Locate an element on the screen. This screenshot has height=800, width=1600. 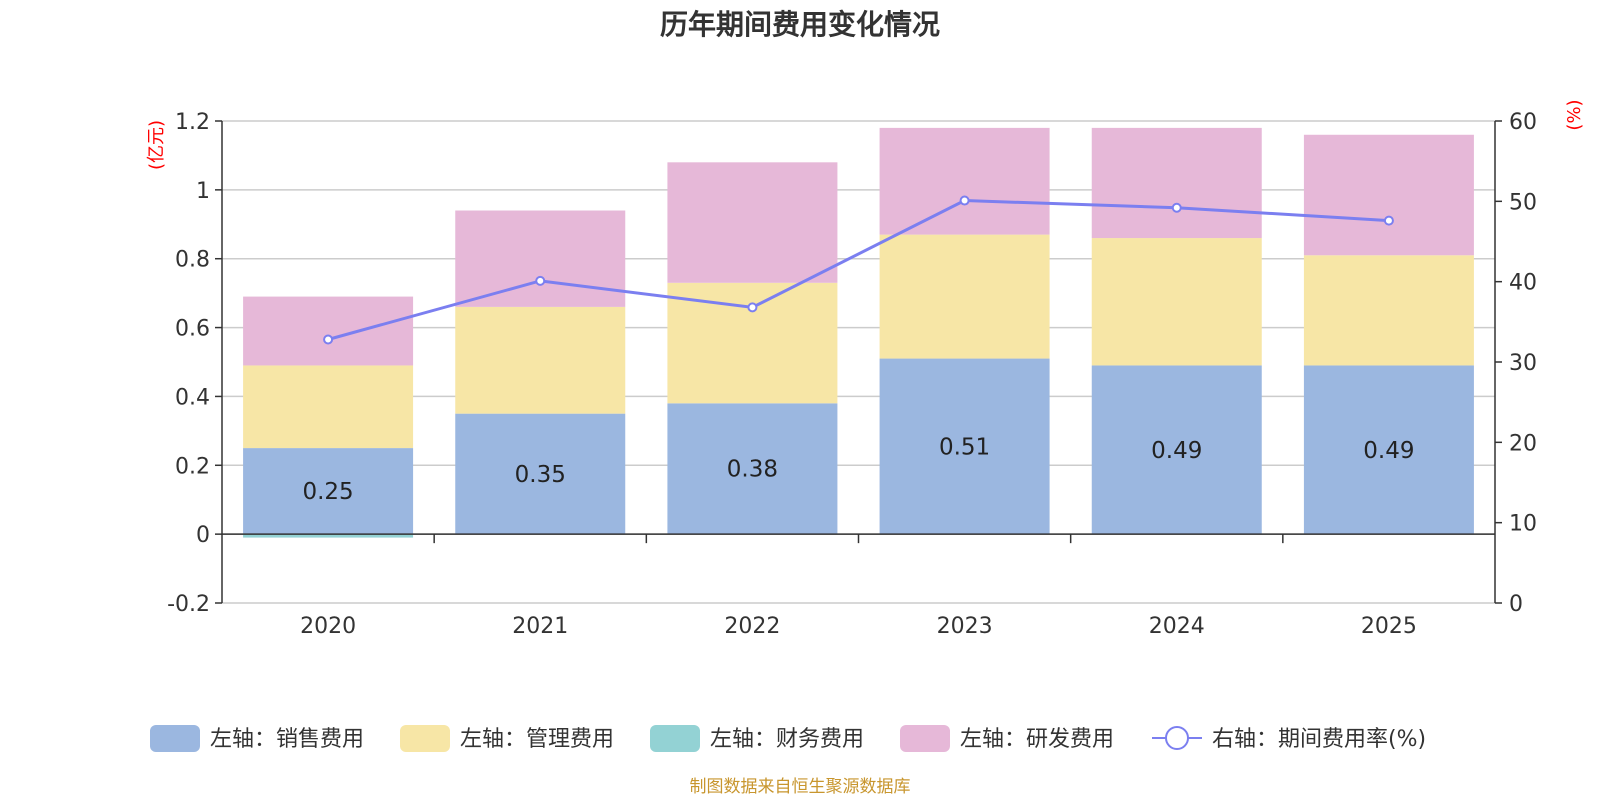
right-tick-label: 10 is located at coordinates (1523, 524).